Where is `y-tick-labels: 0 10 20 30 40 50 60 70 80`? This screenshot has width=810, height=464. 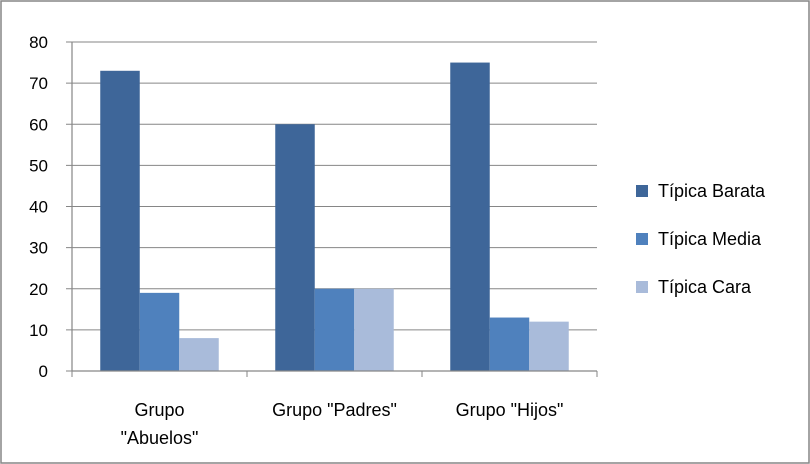
y-tick-labels: 0 10 20 30 40 50 60 70 80 is located at coordinates (38, 207).